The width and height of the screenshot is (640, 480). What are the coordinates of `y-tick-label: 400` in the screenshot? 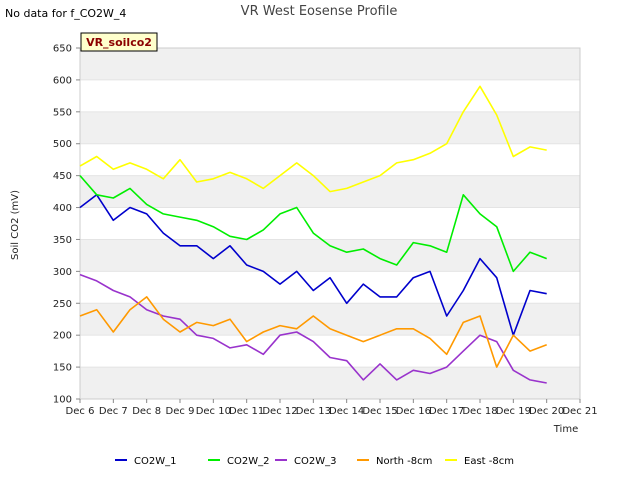 It's located at (62, 208).